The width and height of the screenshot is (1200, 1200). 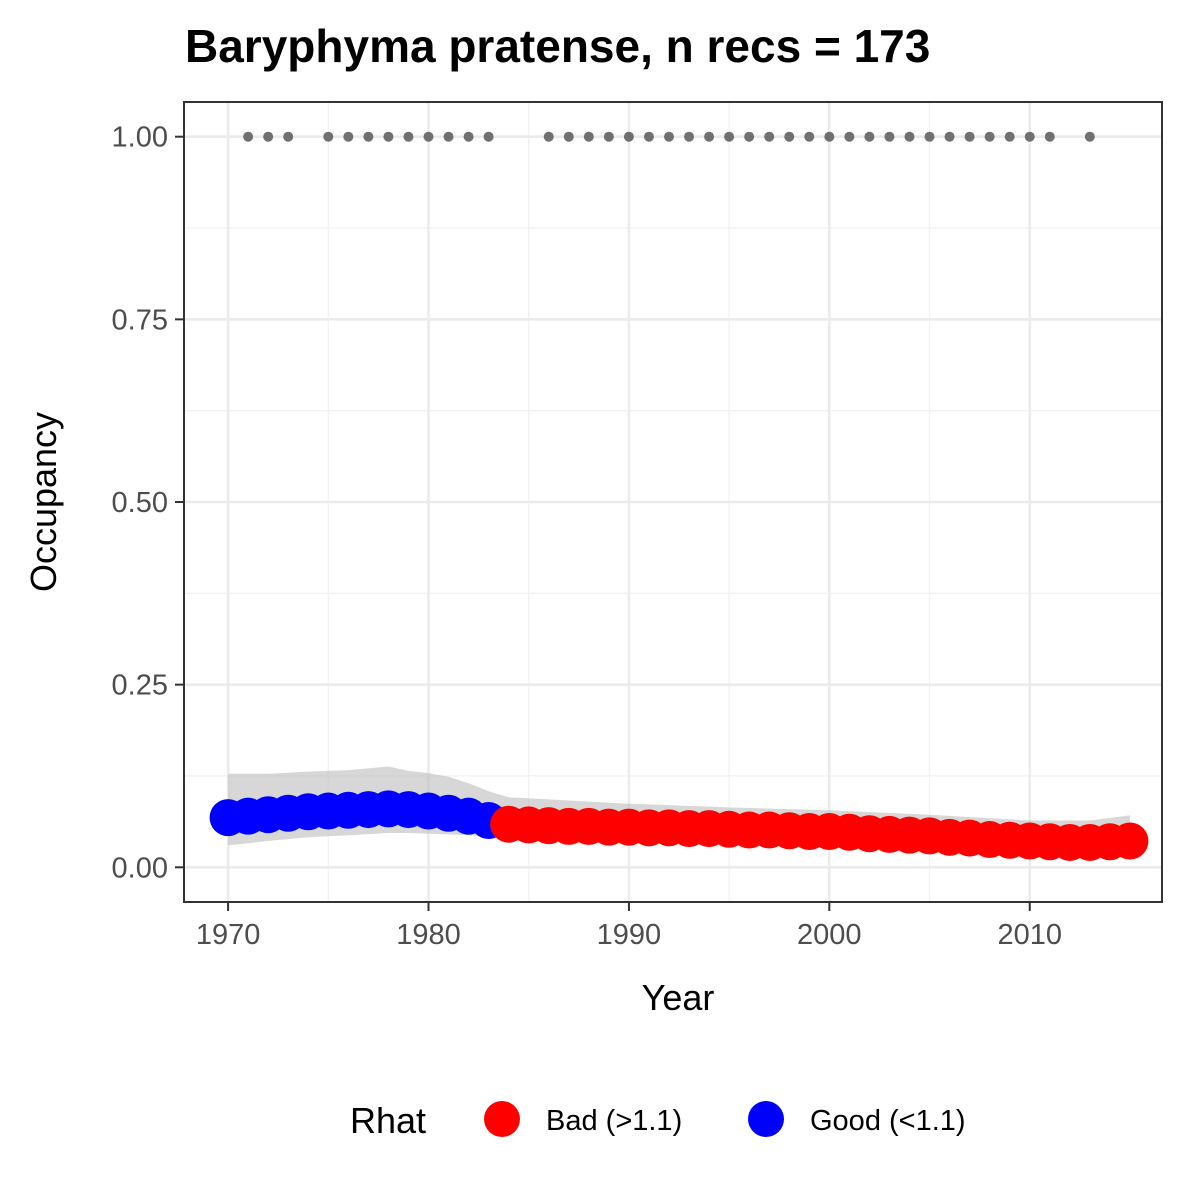 I want to click on x-tick-label: 1990, so click(x=629, y=935).